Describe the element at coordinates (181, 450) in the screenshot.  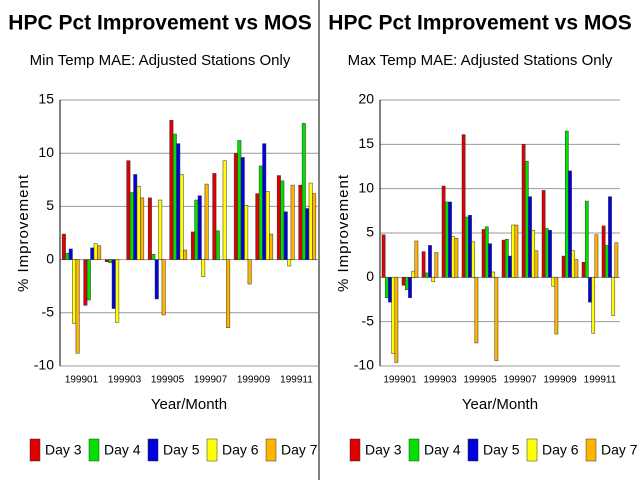
I see `legend-label: Day 5` at that location.